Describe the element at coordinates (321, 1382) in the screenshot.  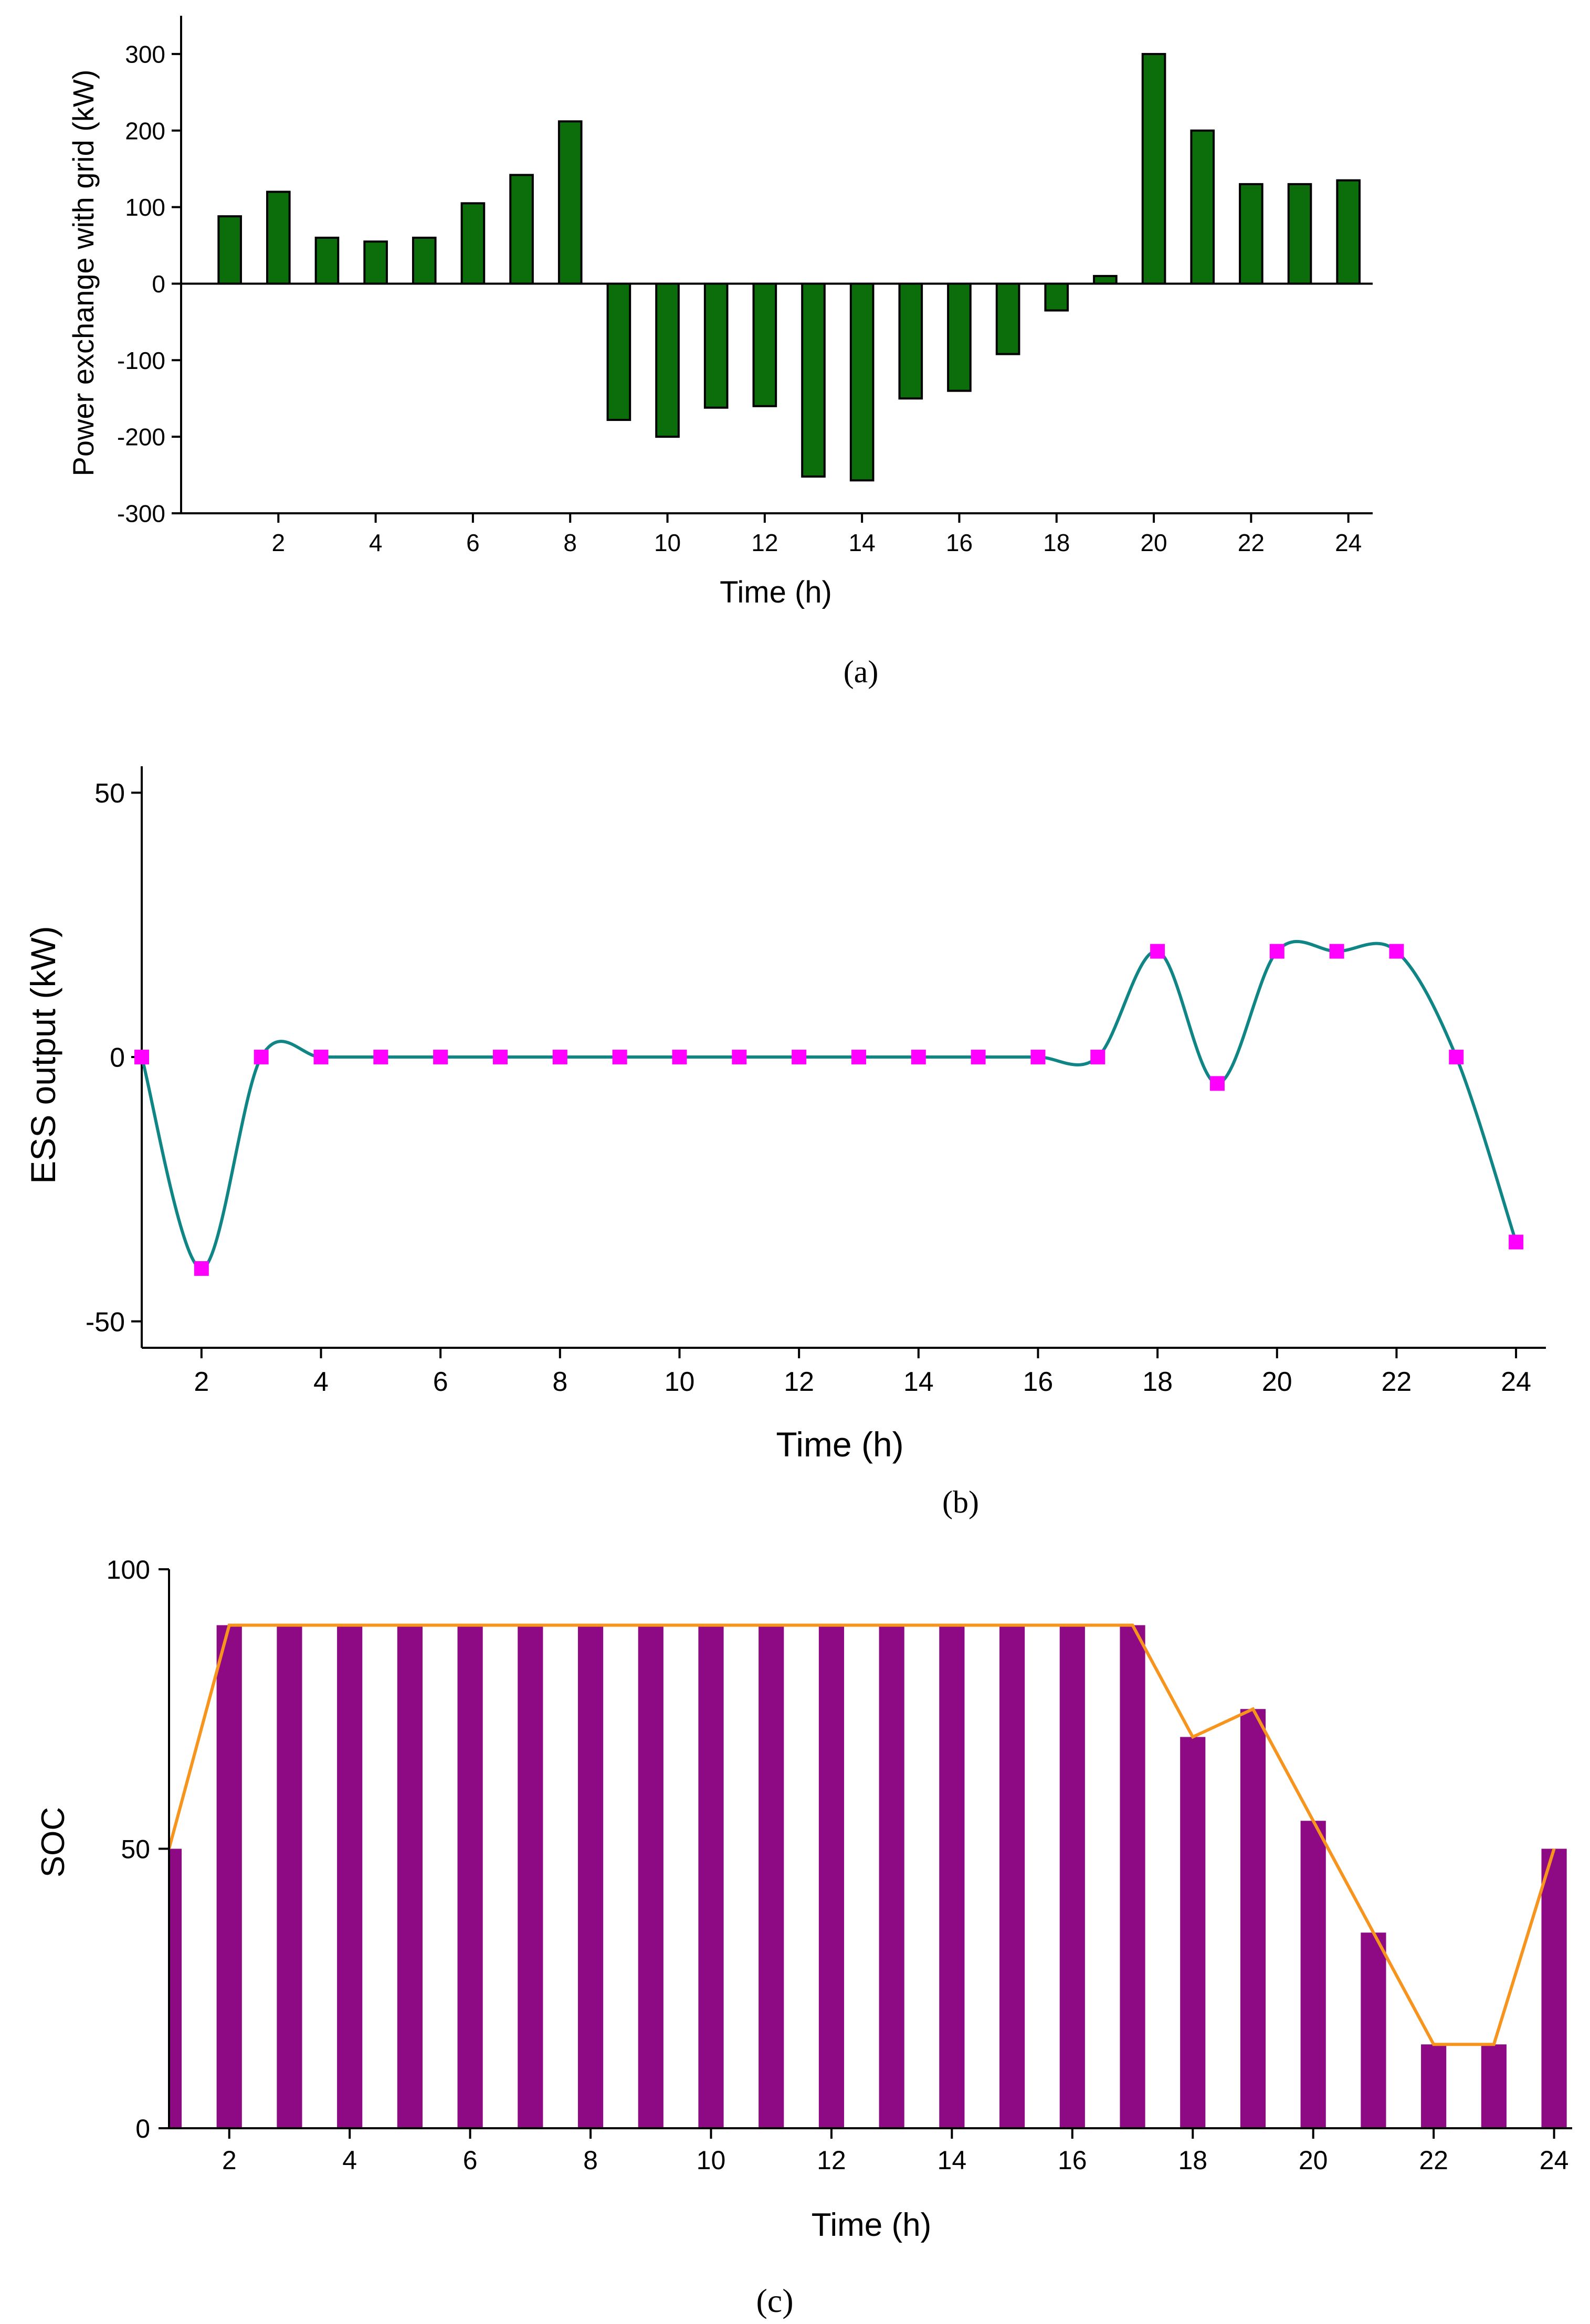
I see `panel-b-x-tick-label: 4` at that location.